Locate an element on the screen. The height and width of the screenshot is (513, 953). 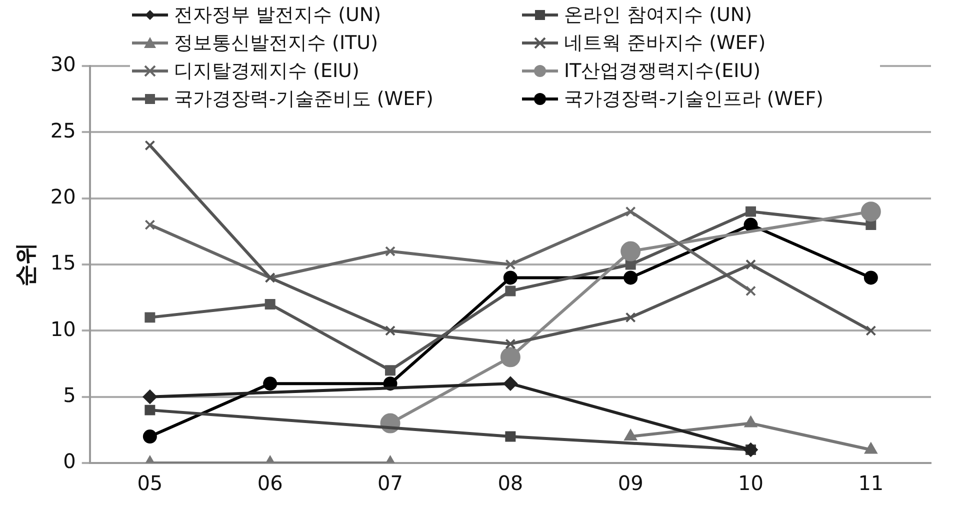
y-tick-label: 10 is located at coordinates (63, 328).